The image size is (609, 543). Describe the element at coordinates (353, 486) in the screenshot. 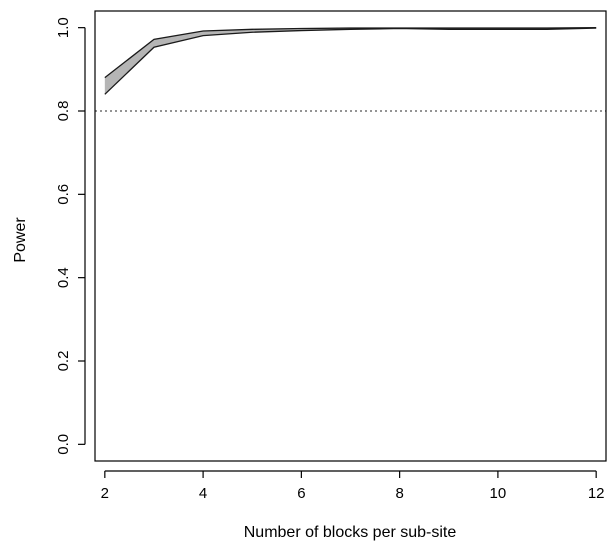

I see `x-axis: 2 4 6 8 10 12` at that location.